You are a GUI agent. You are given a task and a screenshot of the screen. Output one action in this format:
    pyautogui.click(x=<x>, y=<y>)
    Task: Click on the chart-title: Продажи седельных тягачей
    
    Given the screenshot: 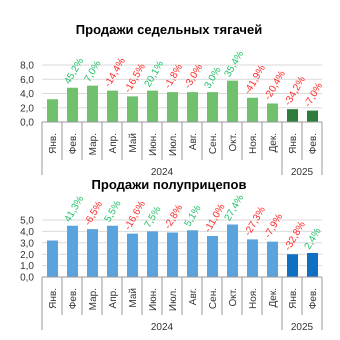 What is the action you would take?
    pyautogui.click(x=169, y=30)
    